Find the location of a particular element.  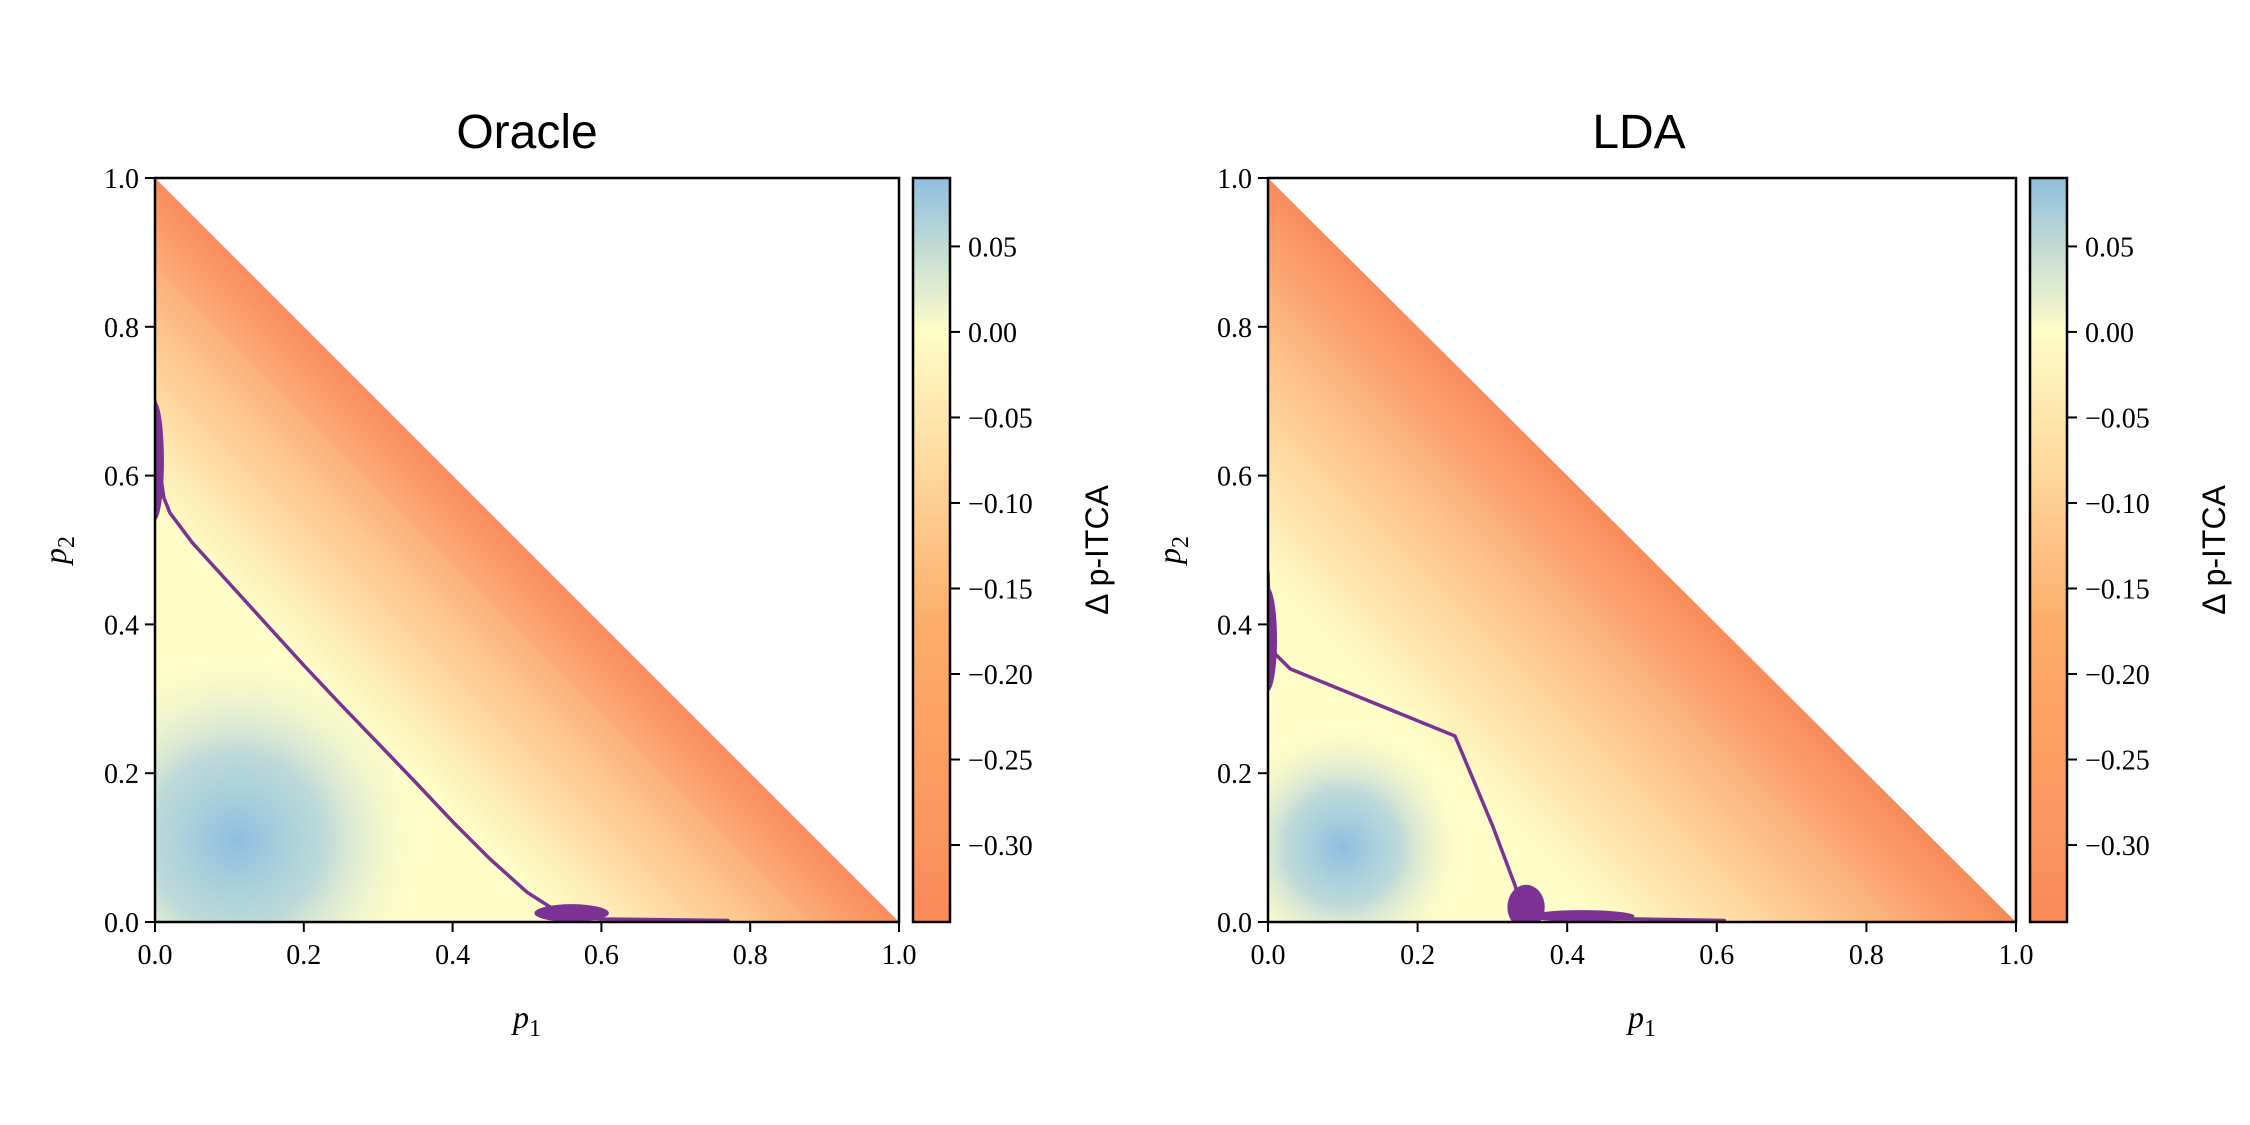

oracle-x-ticks: 0.0 0.2 0.4 0.6 0.8 1.0 is located at coordinates (527, 946).